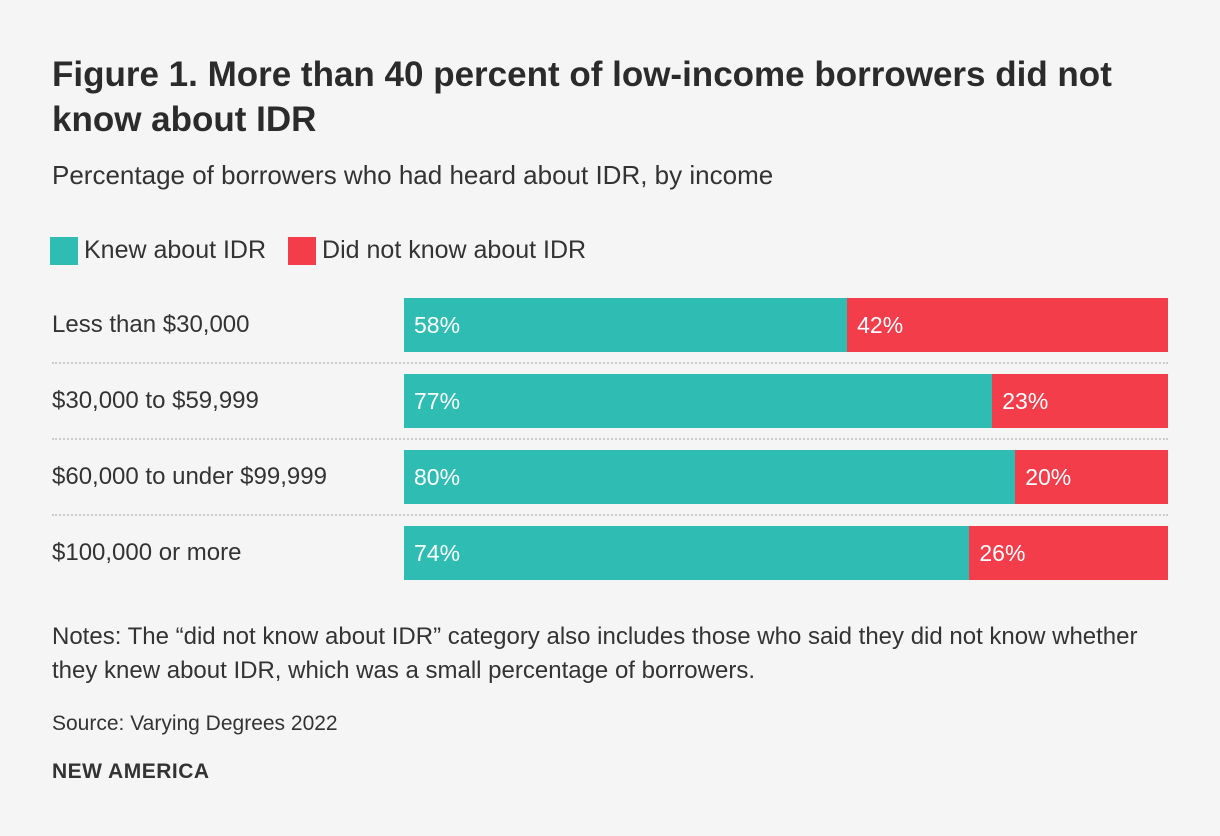 The width and height of the screenshot is (1220, 836). What do you see at coordinates (437, 553) in the screenshot?
I see `data-label: 74%` at bounding box center [437, 553].